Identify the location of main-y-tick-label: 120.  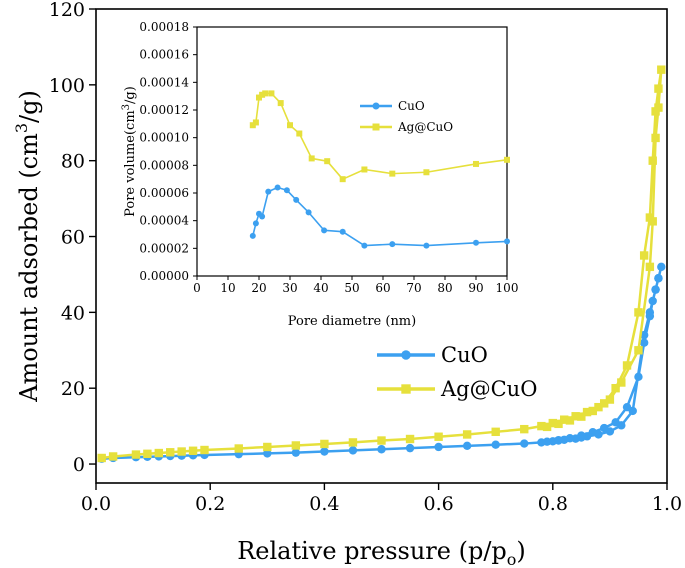
(67, 10).